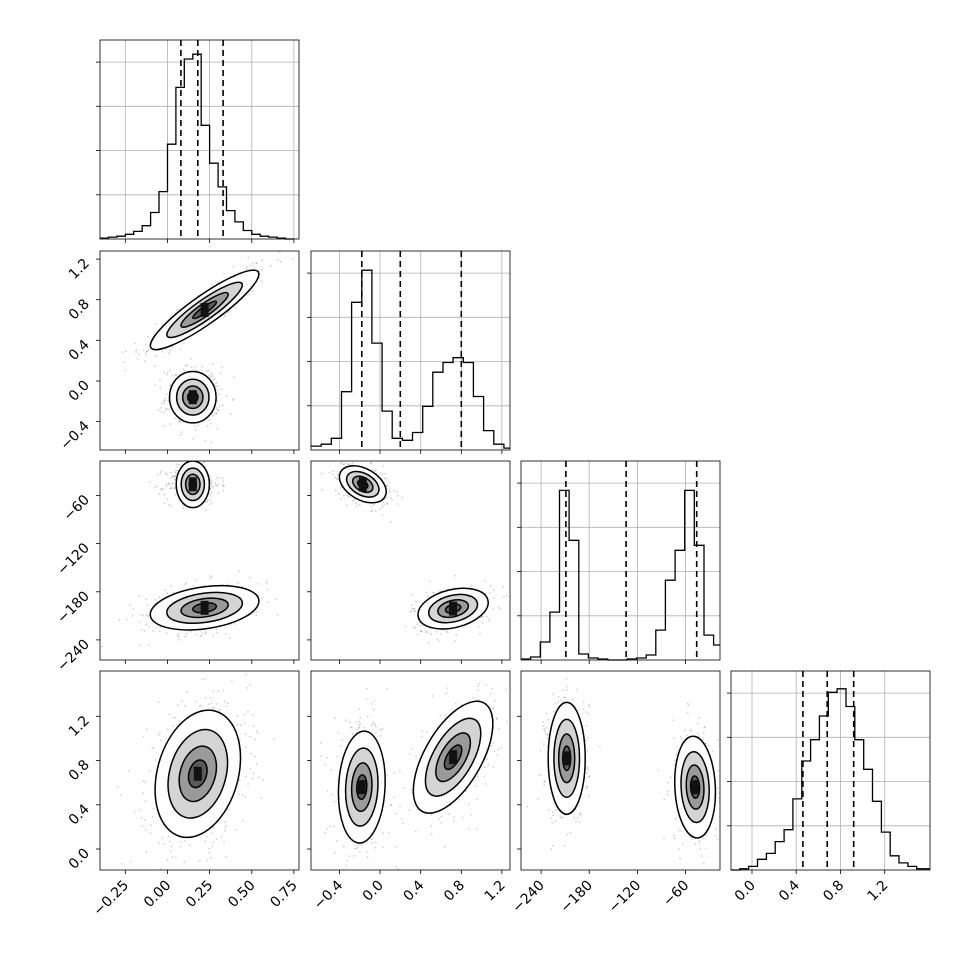  I want to click on panel-background, so click(410, 350).